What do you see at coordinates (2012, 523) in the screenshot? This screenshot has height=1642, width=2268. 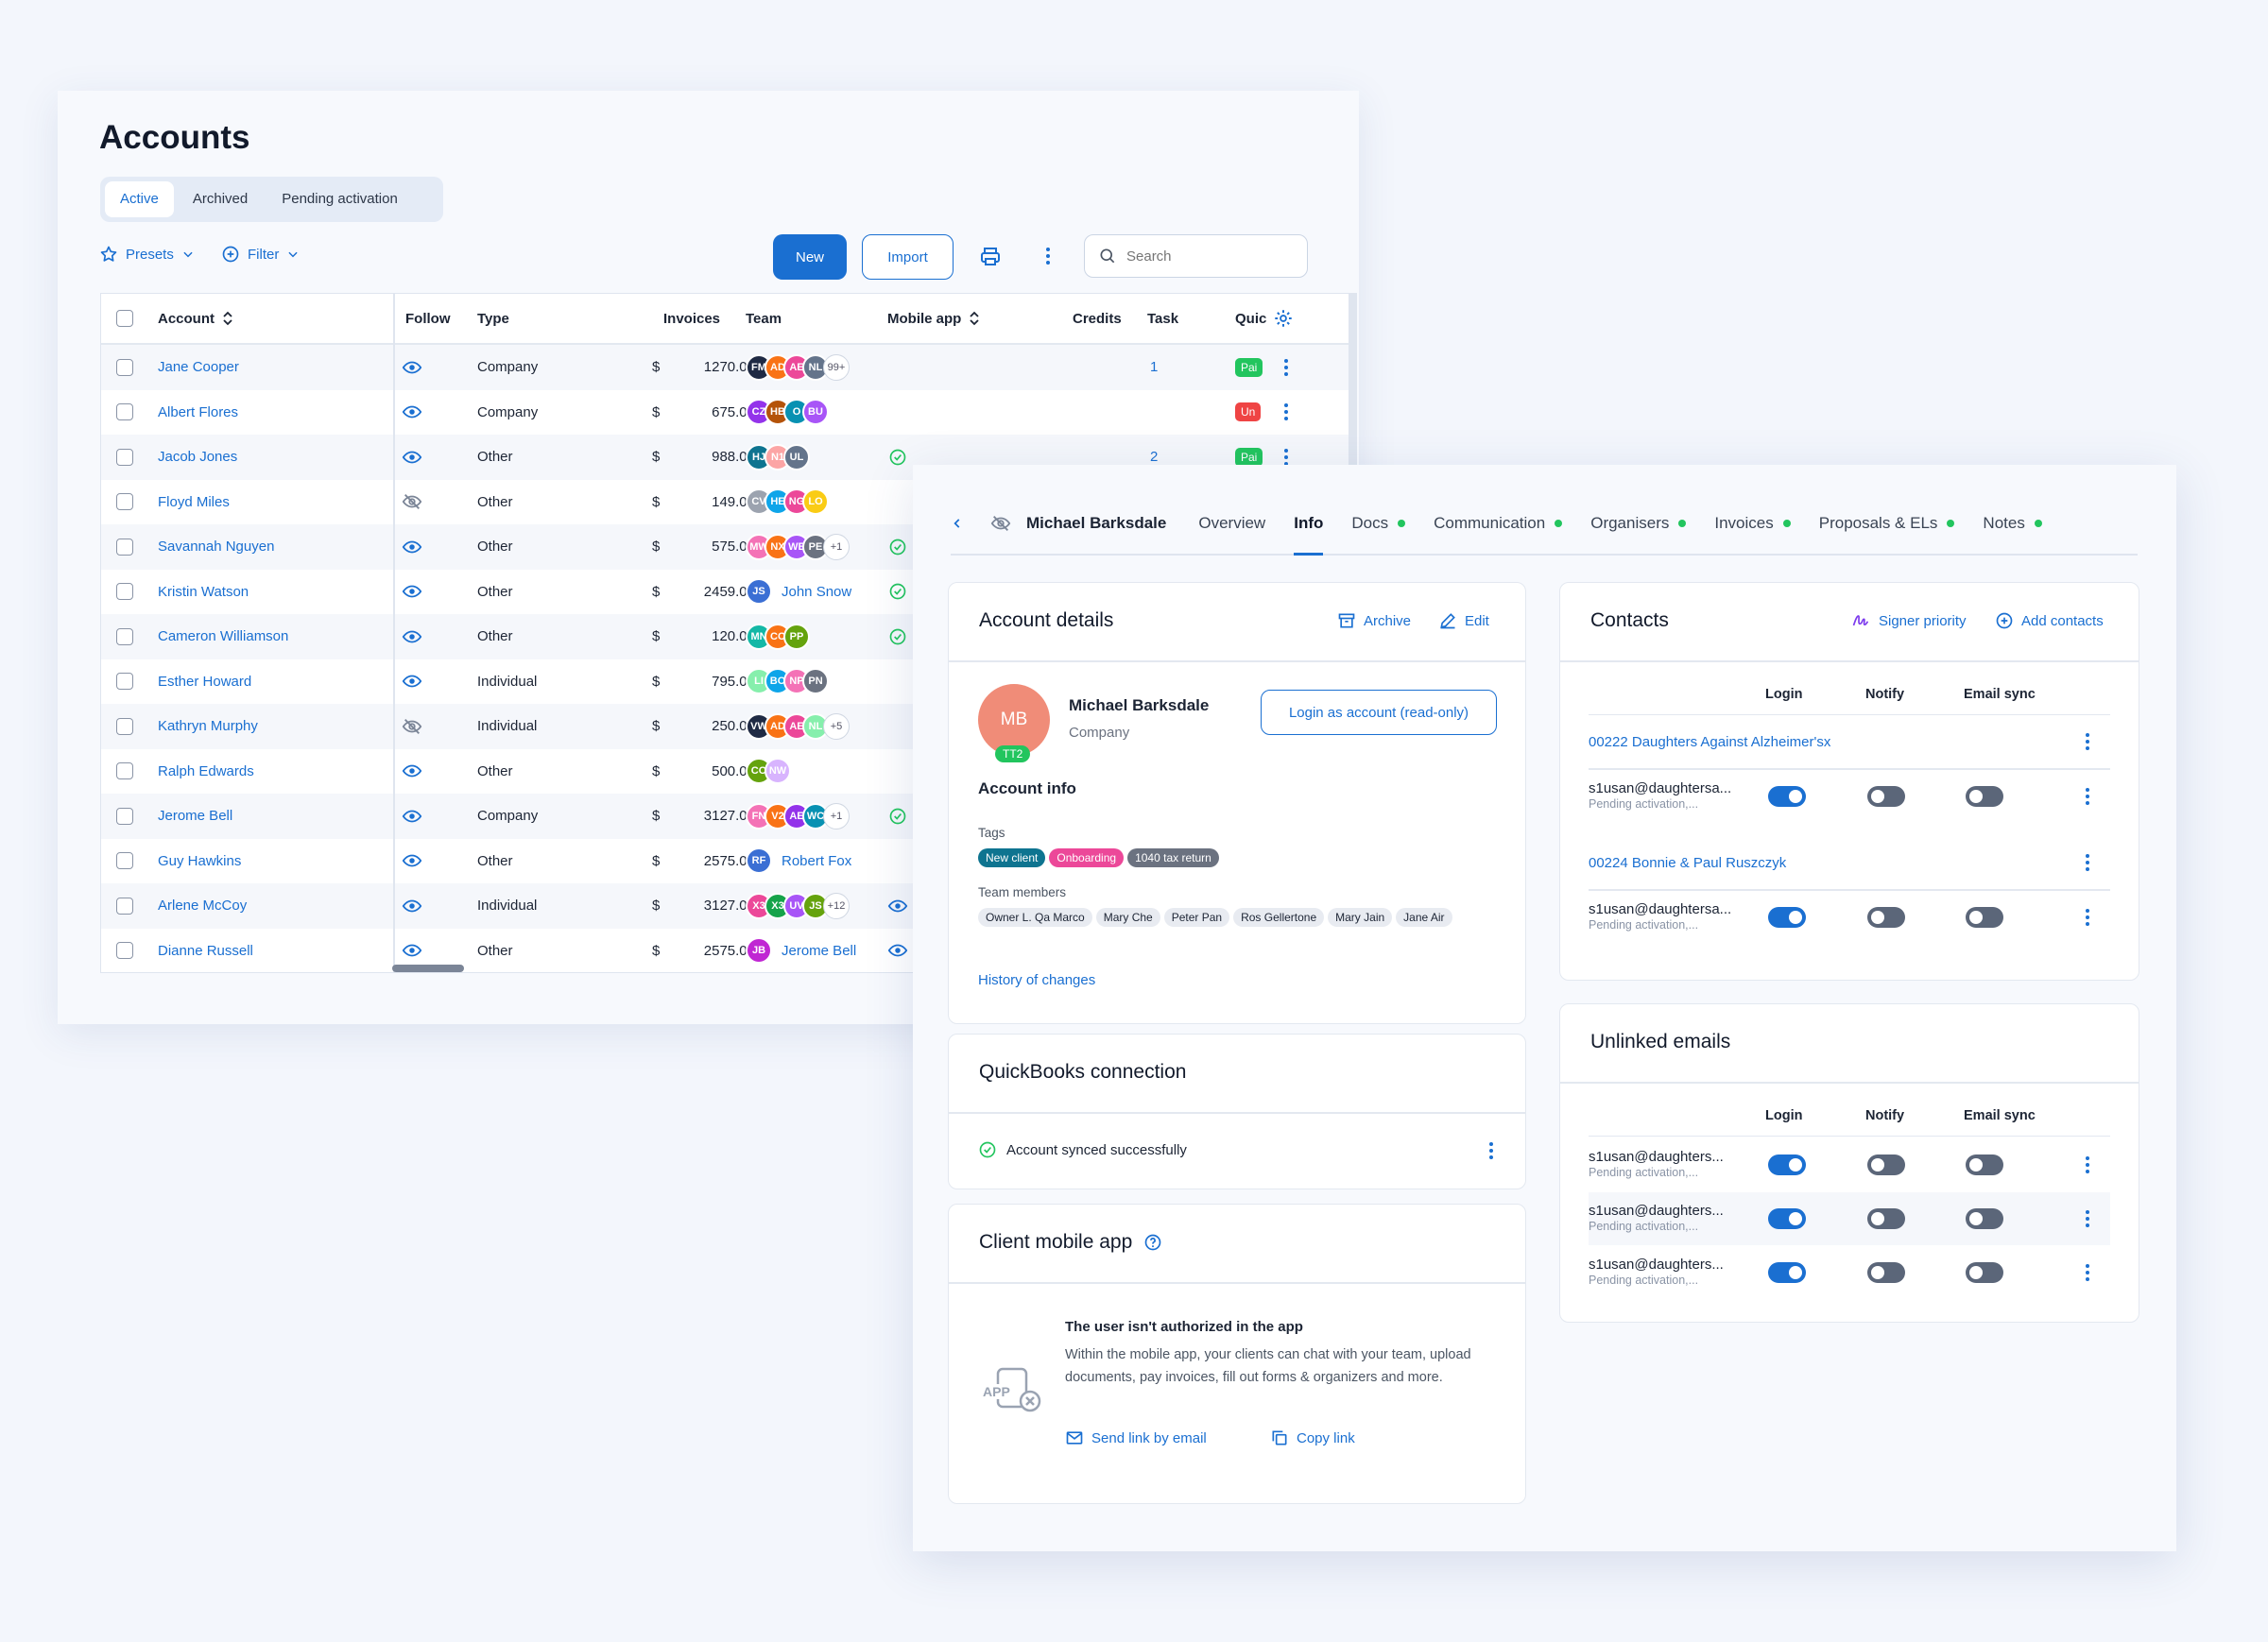 I see `tab-notes: Notes` at bounding box center [2012, 523].